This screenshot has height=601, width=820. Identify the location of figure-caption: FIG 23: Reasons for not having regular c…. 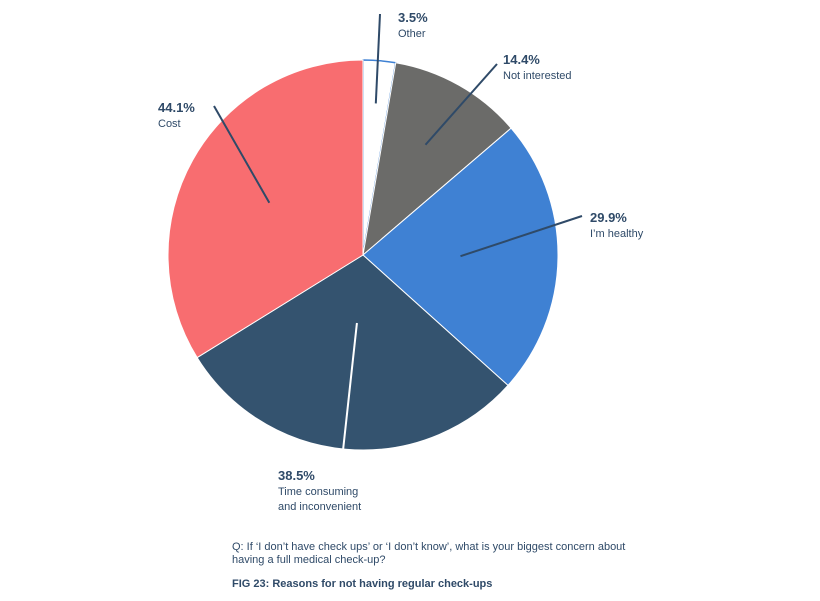
(362, 584).